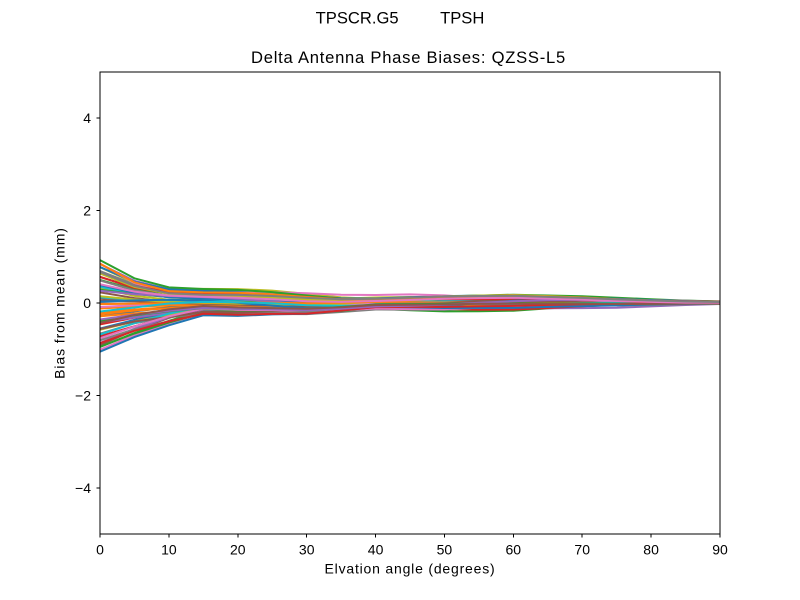 The height and width of the screenshot is (600, 800). What do you see at coordinates (720, 550) in the screenshot?
I see `svg-text: 90` at bounding box center [720, 550].